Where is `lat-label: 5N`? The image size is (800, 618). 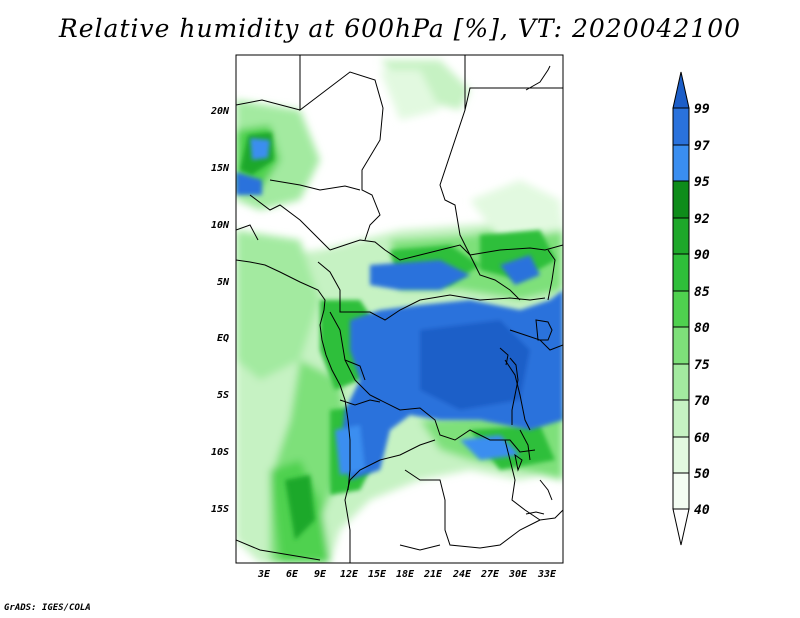 lat-label: 5N is located at coordinates (223, 282).